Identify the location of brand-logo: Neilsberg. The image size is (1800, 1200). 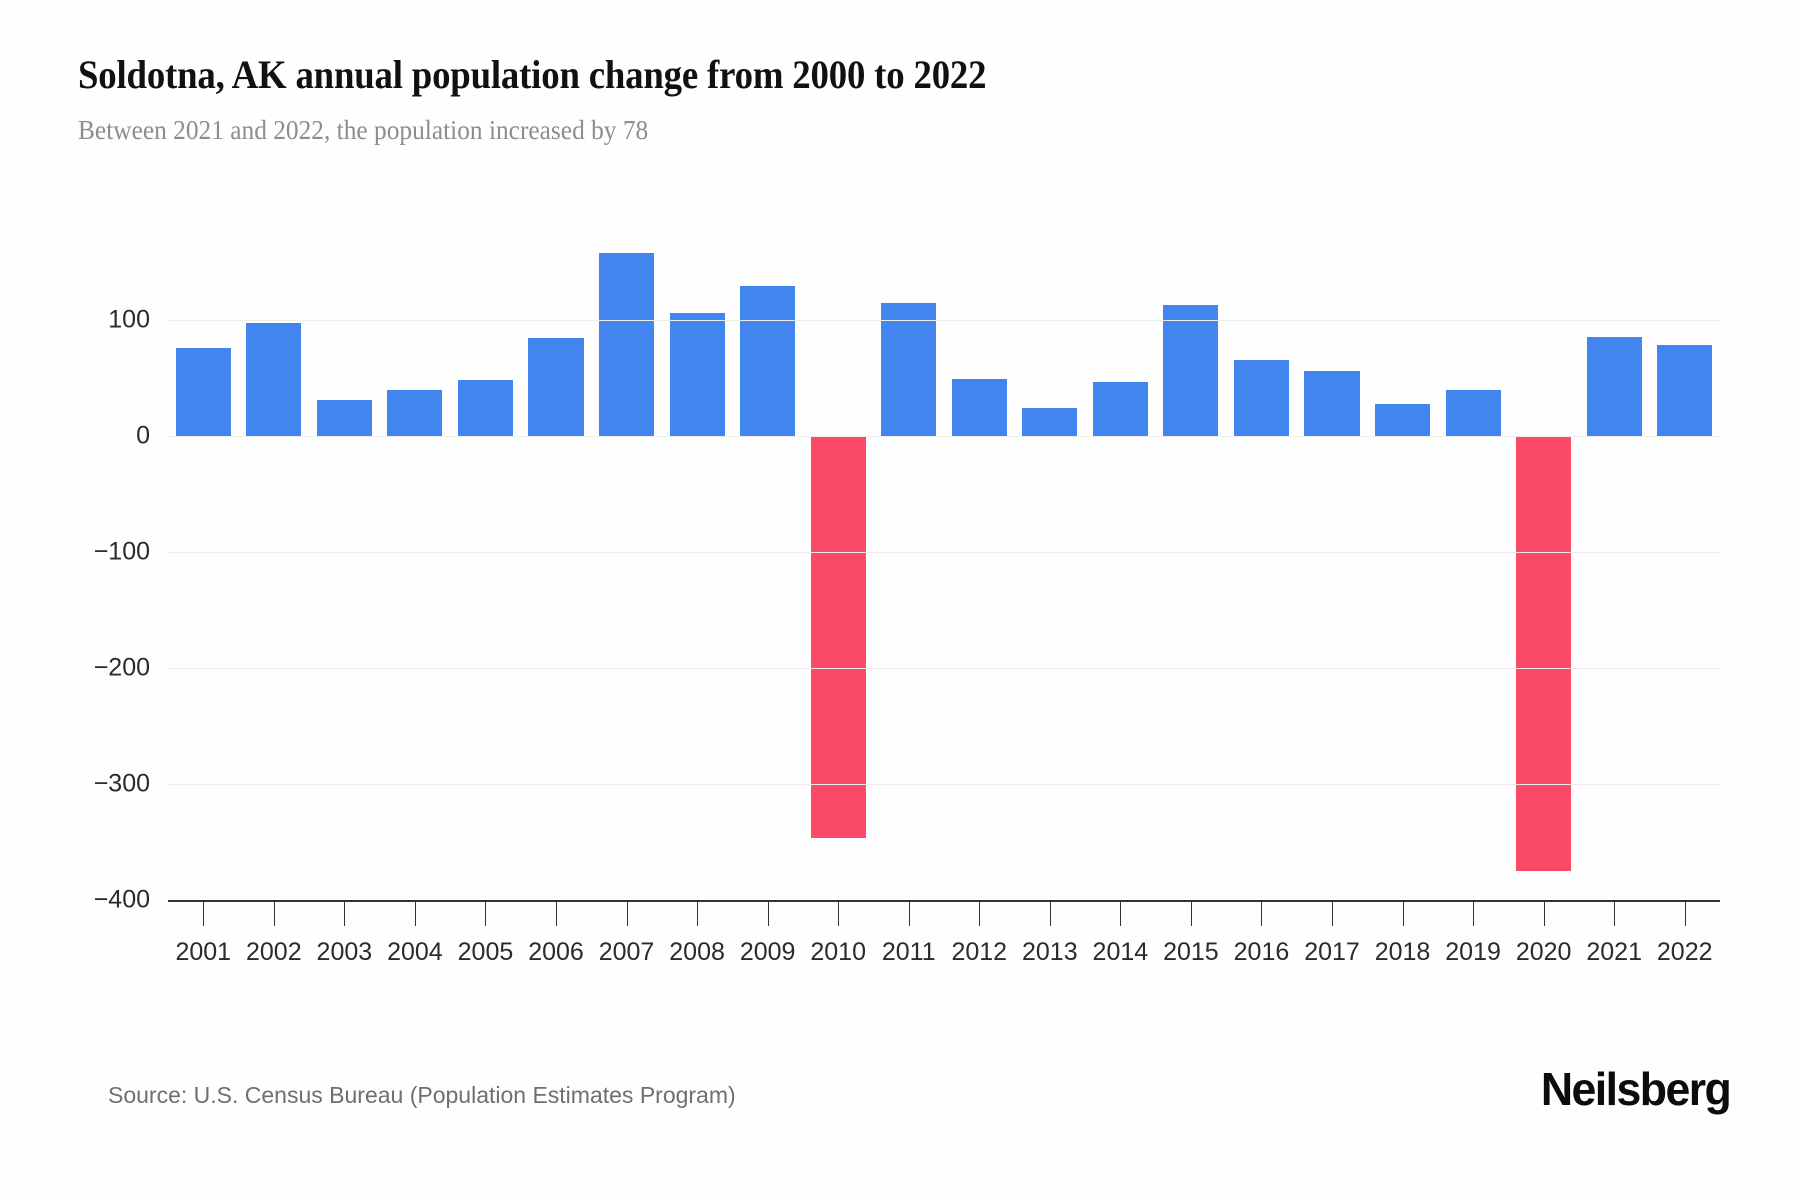
(1636, 1089).